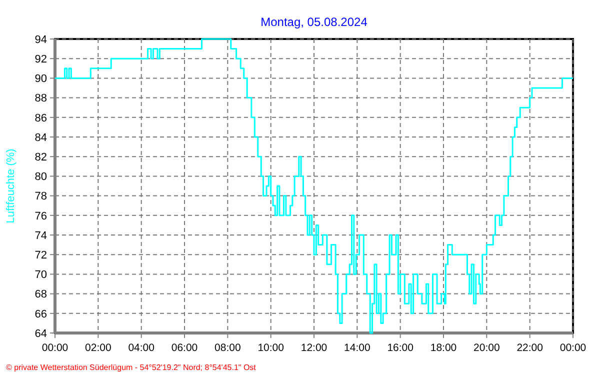 The image size is (592, 384). I want to click on y-tick-label: 74, so click(40, 236).